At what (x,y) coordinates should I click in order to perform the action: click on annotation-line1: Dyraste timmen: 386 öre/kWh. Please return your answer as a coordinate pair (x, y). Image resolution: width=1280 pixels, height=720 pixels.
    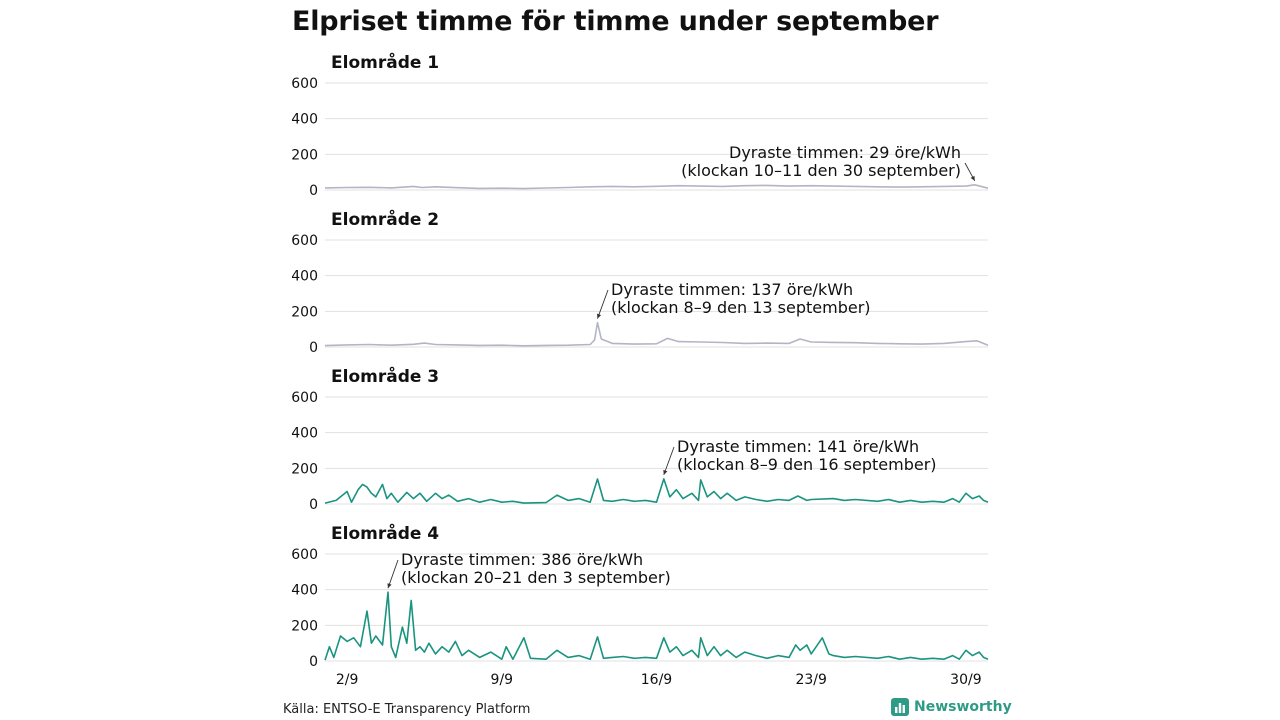
    Looking at the image, I should click on (522, 559).